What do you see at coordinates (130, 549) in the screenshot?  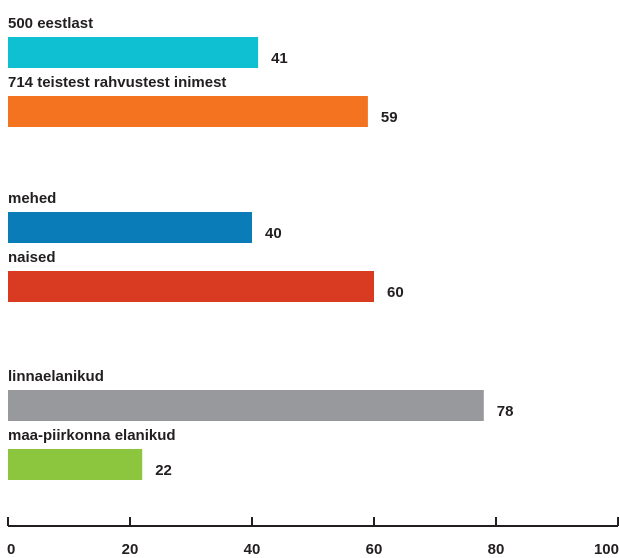 I see `tick-label: 20` at bounding box center [130, 549].